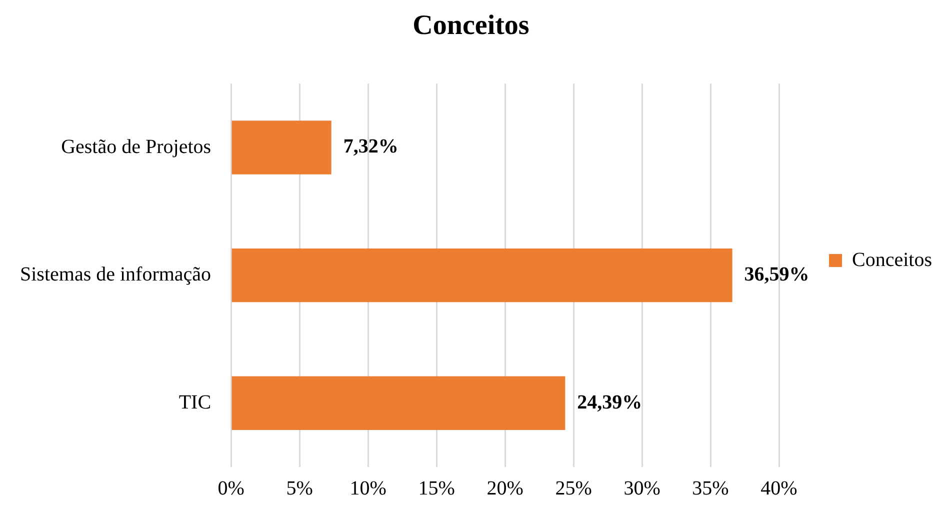 The image size is (942, 511). What do you see at coordinates (710, 488) in the screenshot?
I see `x-tick-label: 35%` at bounding box center [710, 488].